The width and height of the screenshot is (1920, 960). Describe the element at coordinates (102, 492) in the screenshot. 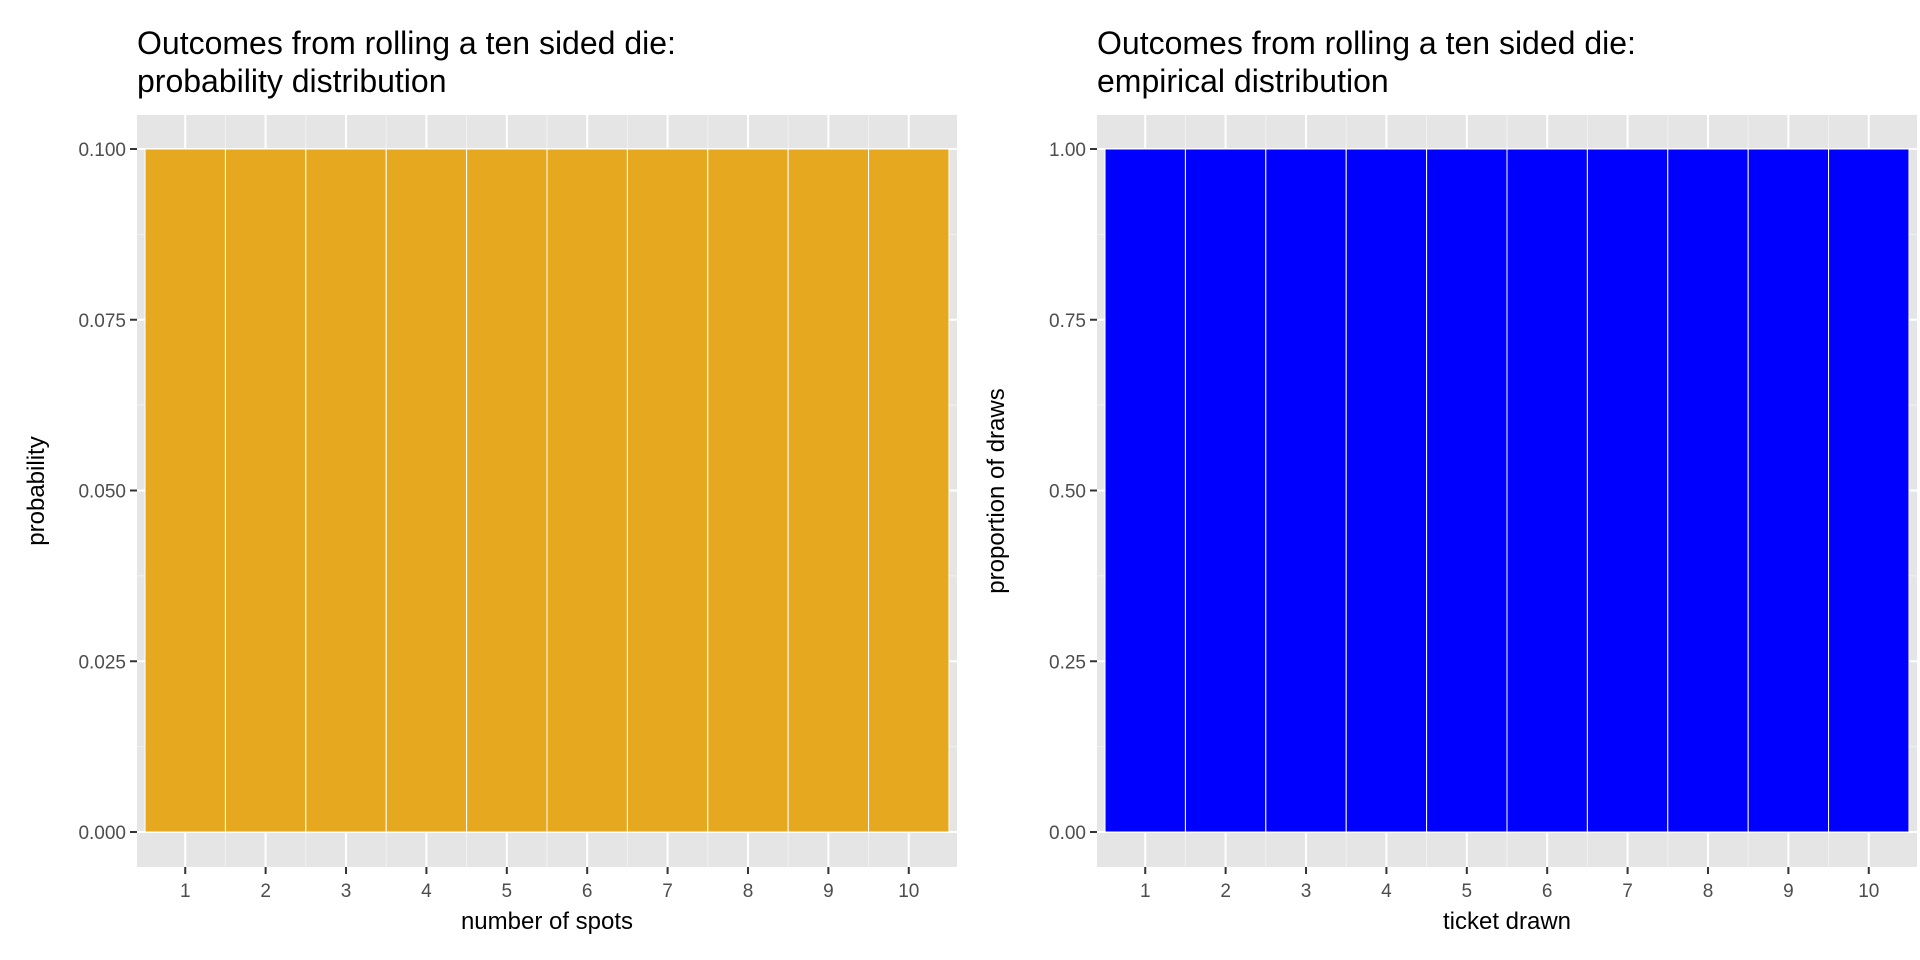

I see `y-tick-label: 0.050` at that location.